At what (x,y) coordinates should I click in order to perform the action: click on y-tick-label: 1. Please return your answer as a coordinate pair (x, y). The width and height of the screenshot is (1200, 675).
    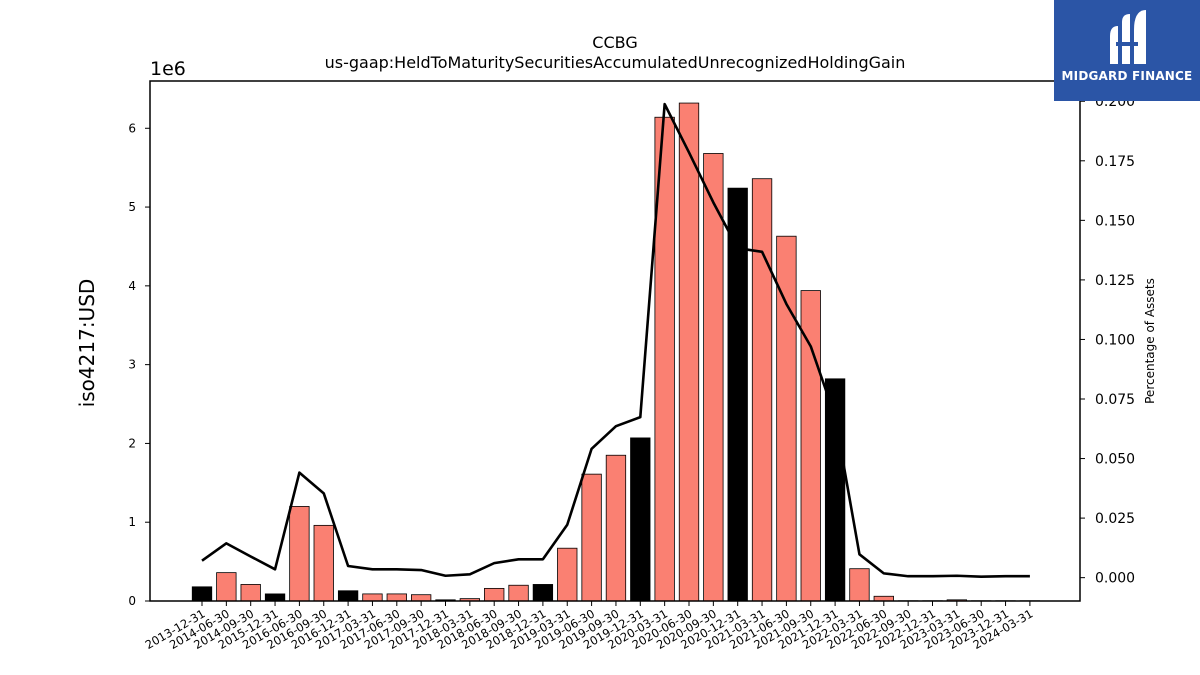
    Looking at the image, I should click on (132, 522).